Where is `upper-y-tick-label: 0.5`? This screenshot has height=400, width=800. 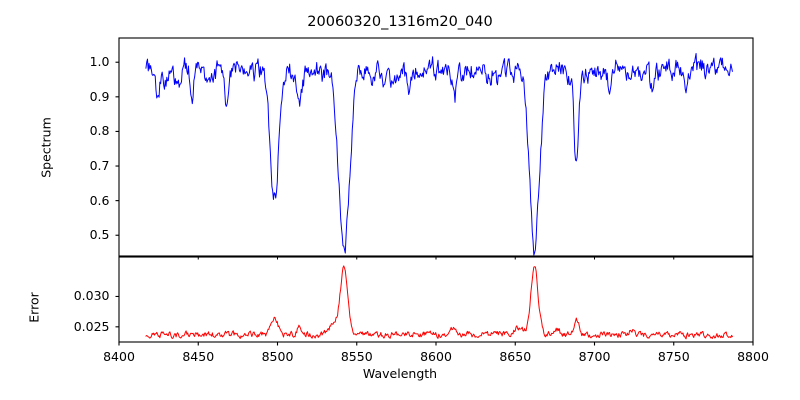
upper-y-tick-label: 0.5 is located at coordinates (99, 235).